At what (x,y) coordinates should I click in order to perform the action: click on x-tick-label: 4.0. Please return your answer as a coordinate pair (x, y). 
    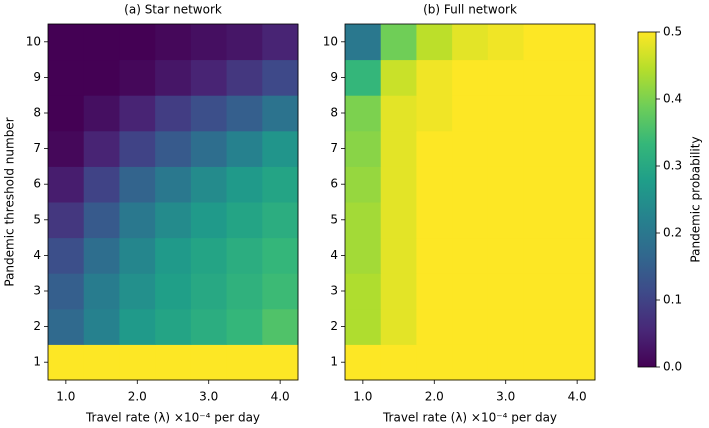
    Looking at the image, I should click on (577, 397).